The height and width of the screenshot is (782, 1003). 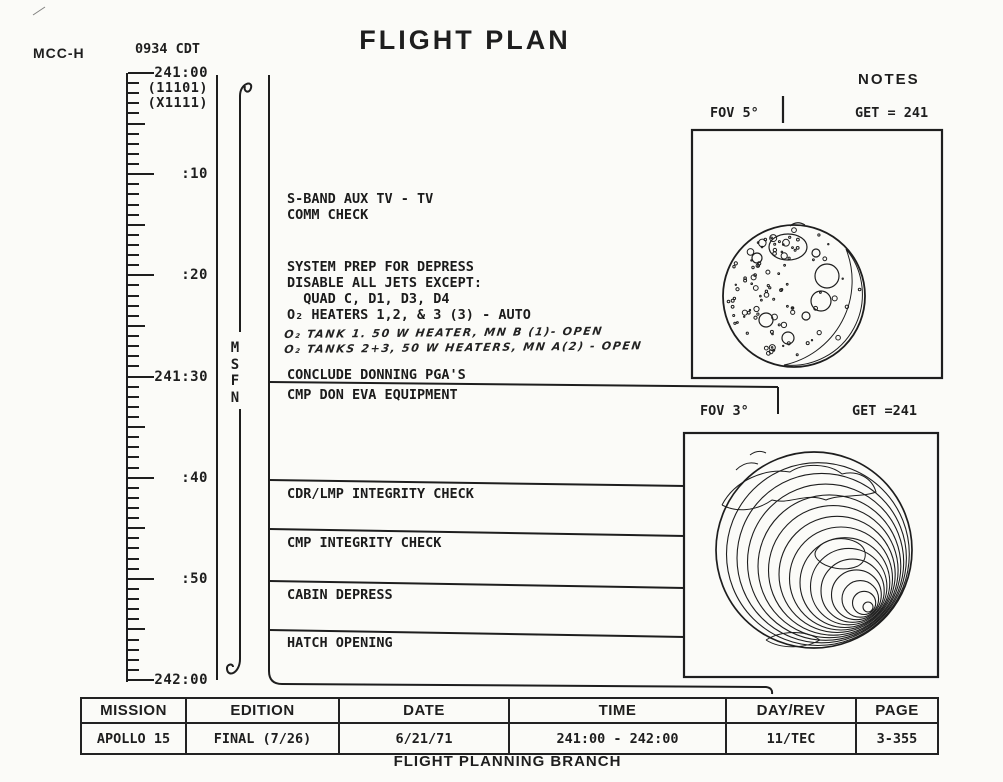 I want to click on activity-row-label: HATCH OPENING, so click(x=340, y=643).